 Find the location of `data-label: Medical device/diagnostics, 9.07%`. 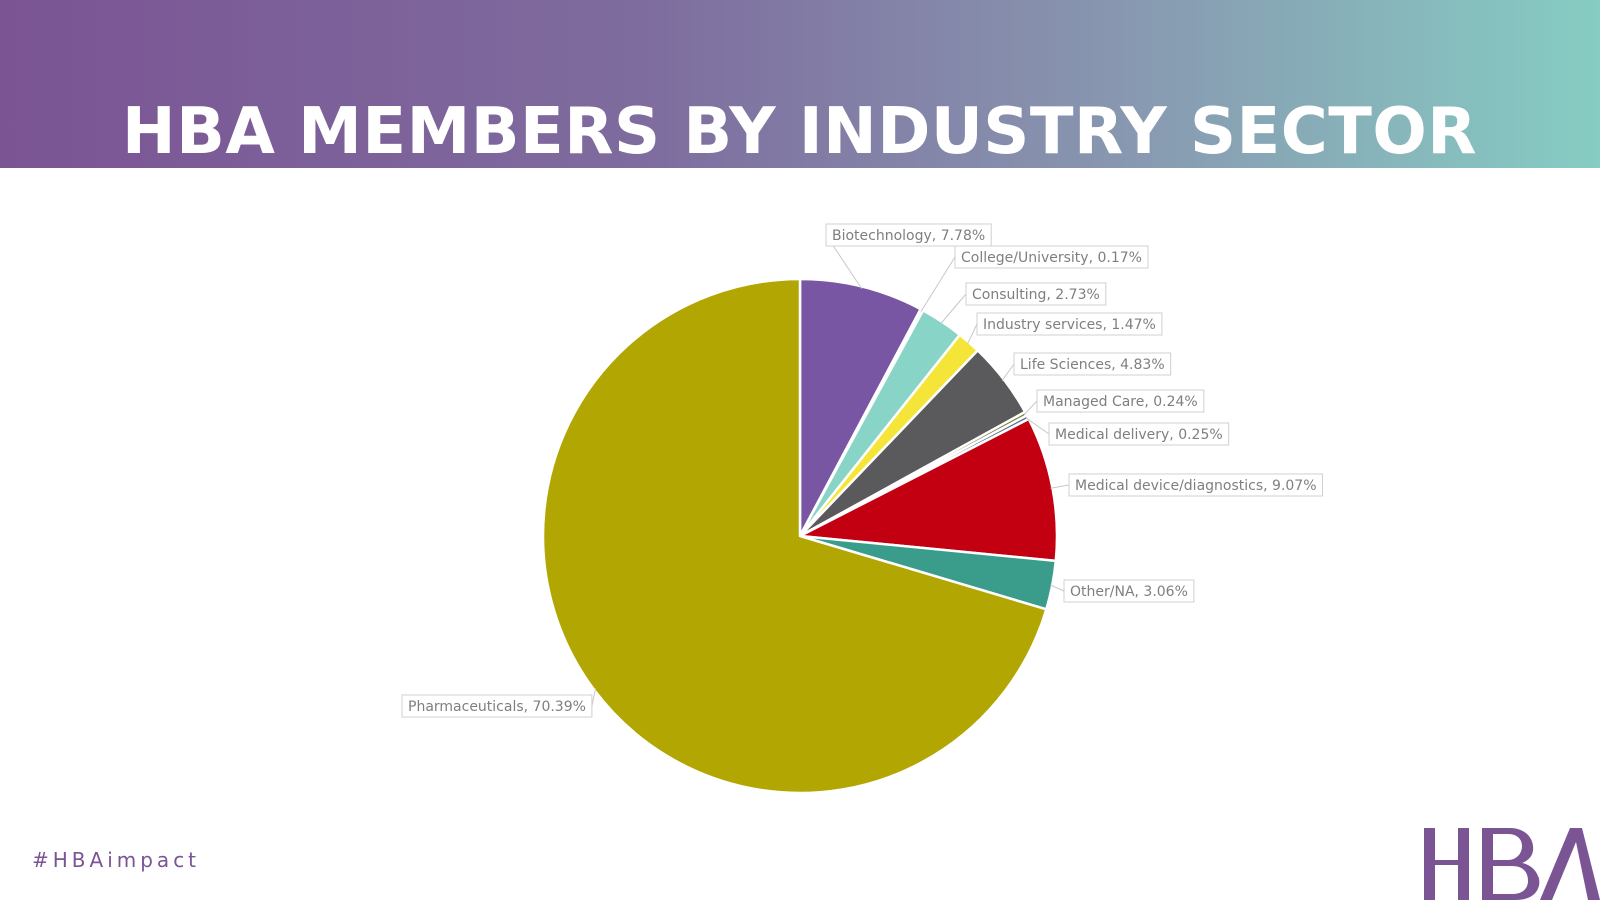

data-label: Medical device/diagnostics, 9.07% is located at coordinates (1196, 486).